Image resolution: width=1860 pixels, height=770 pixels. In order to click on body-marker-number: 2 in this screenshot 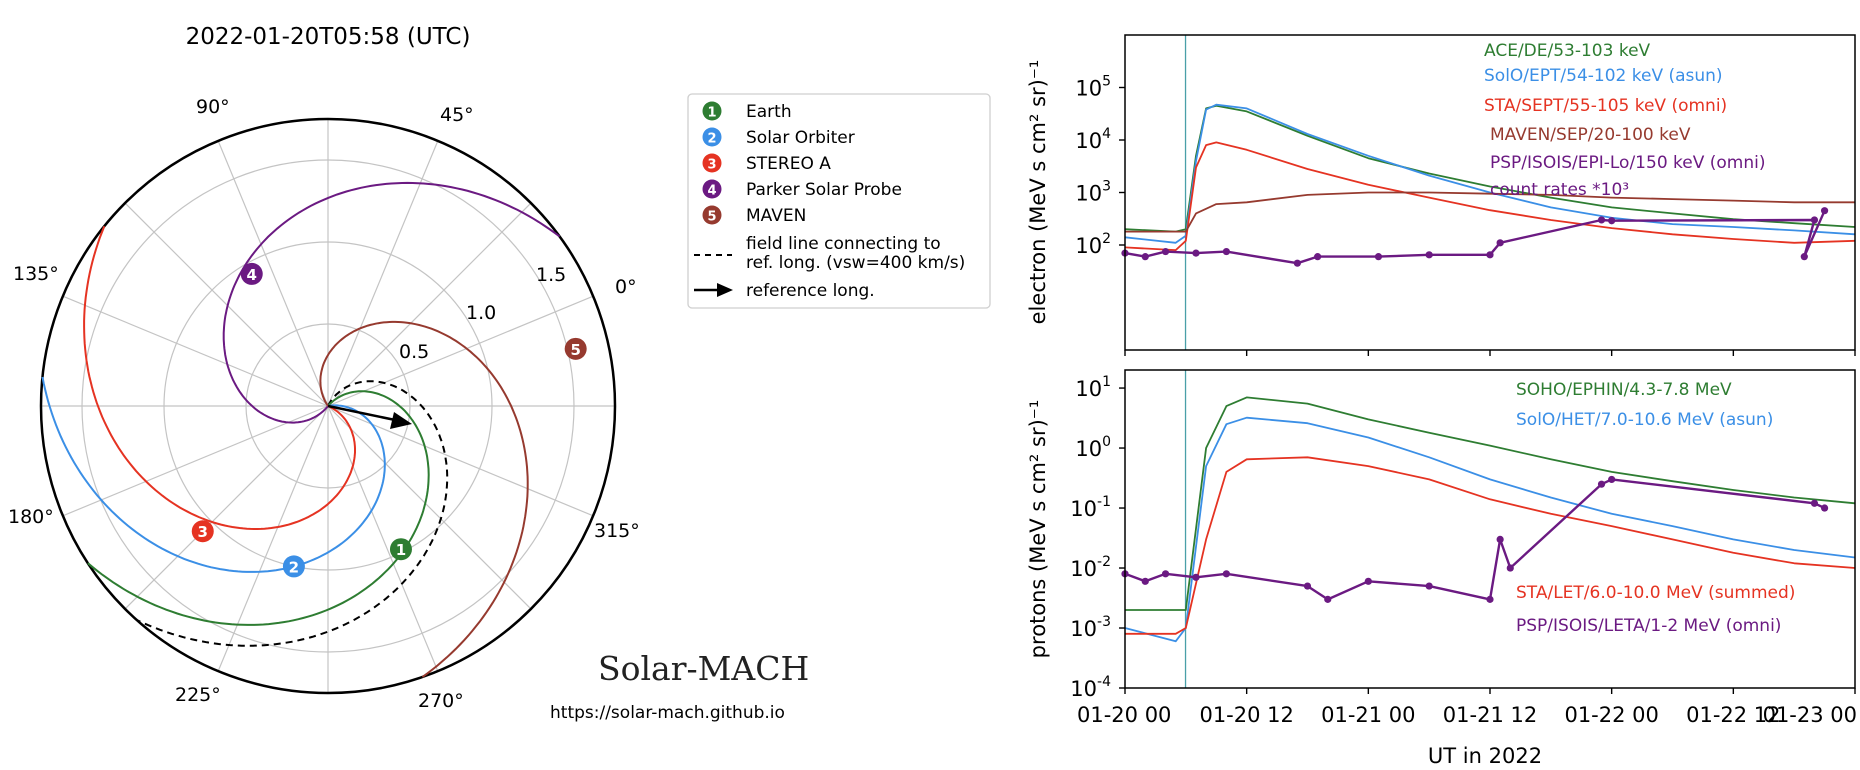, I will do `click(294, 567)`.